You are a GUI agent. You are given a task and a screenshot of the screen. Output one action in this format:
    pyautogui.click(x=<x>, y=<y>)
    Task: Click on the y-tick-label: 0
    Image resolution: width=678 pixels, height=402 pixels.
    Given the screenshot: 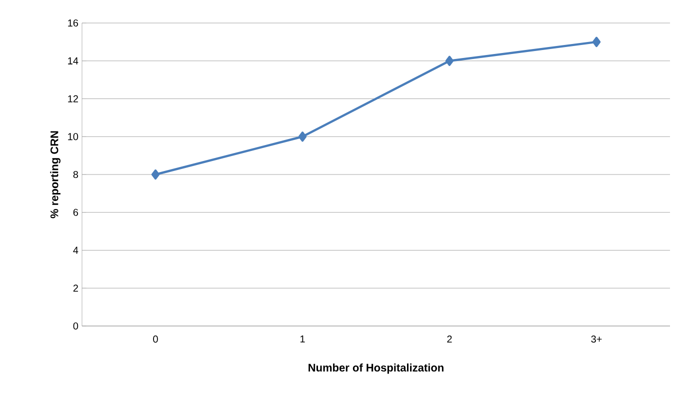 What is the action you would take?
    pyautogui.click(x=75, y=326)
    